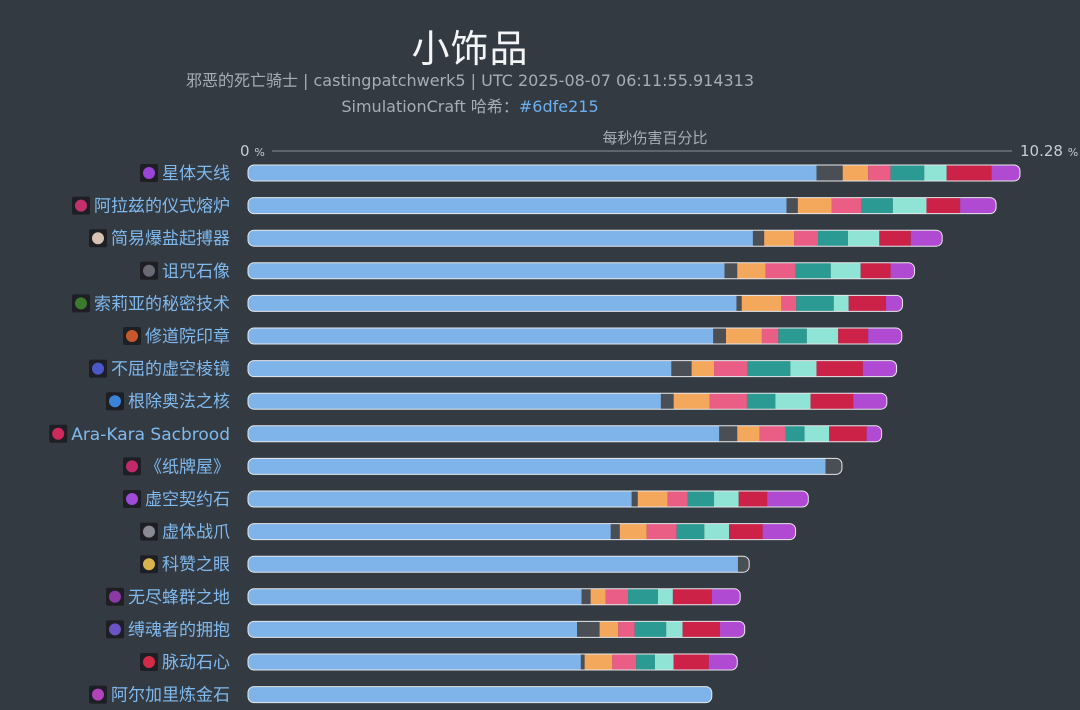 This screenshot has width=1080, height=710. What do you see at coordinates (162, 207) in the screenshot?
I see `category-label: 阿拉兹的仪式熔炉` at bounding box center [162, 207].